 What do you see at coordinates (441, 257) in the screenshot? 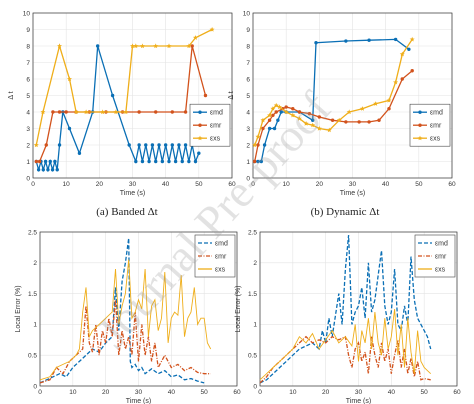
I see `legend-label-mr: εmr` at bounding box center [441, 257].